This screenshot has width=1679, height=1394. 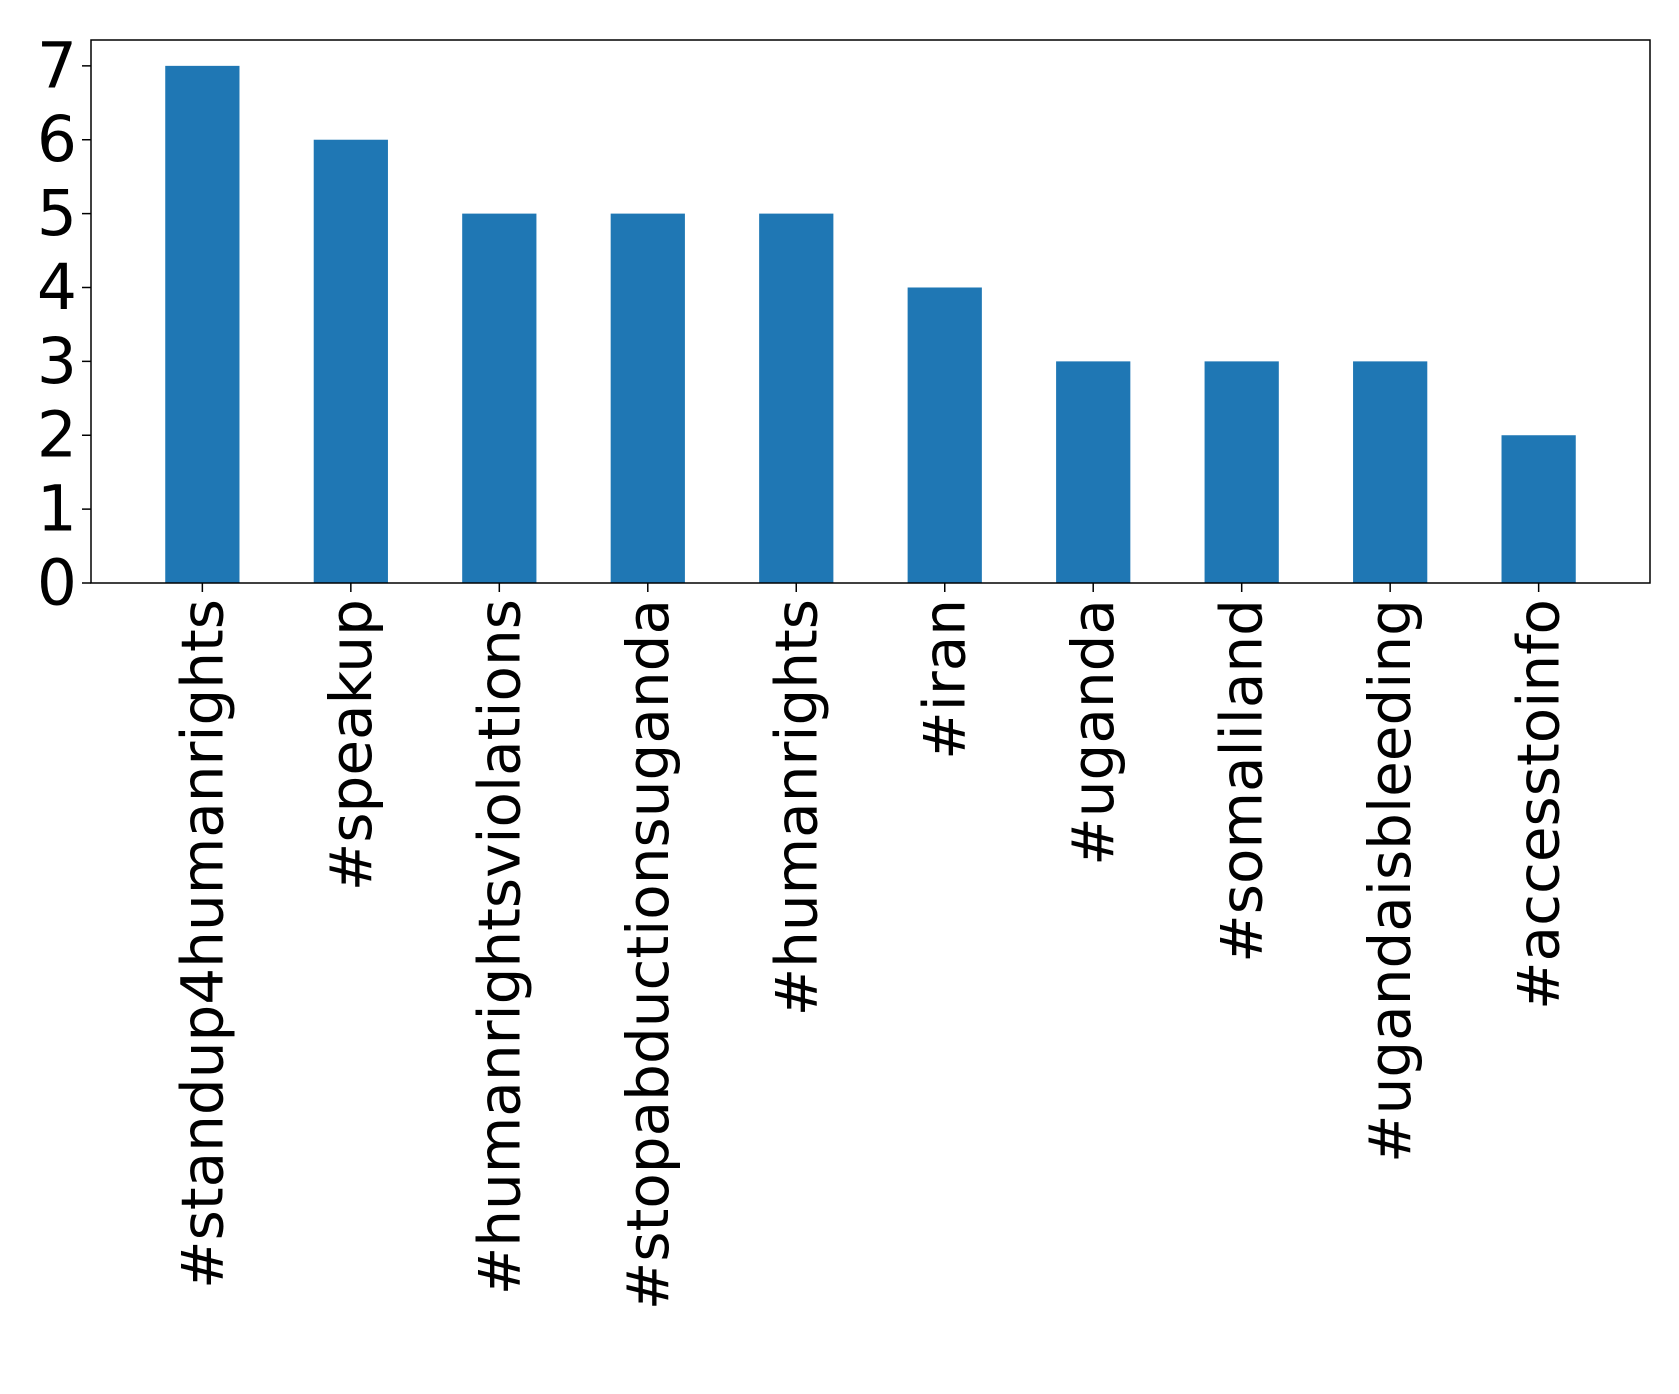 I want to click on x-tick-label: #humanrightsviolations, so click(x=499, y=947).